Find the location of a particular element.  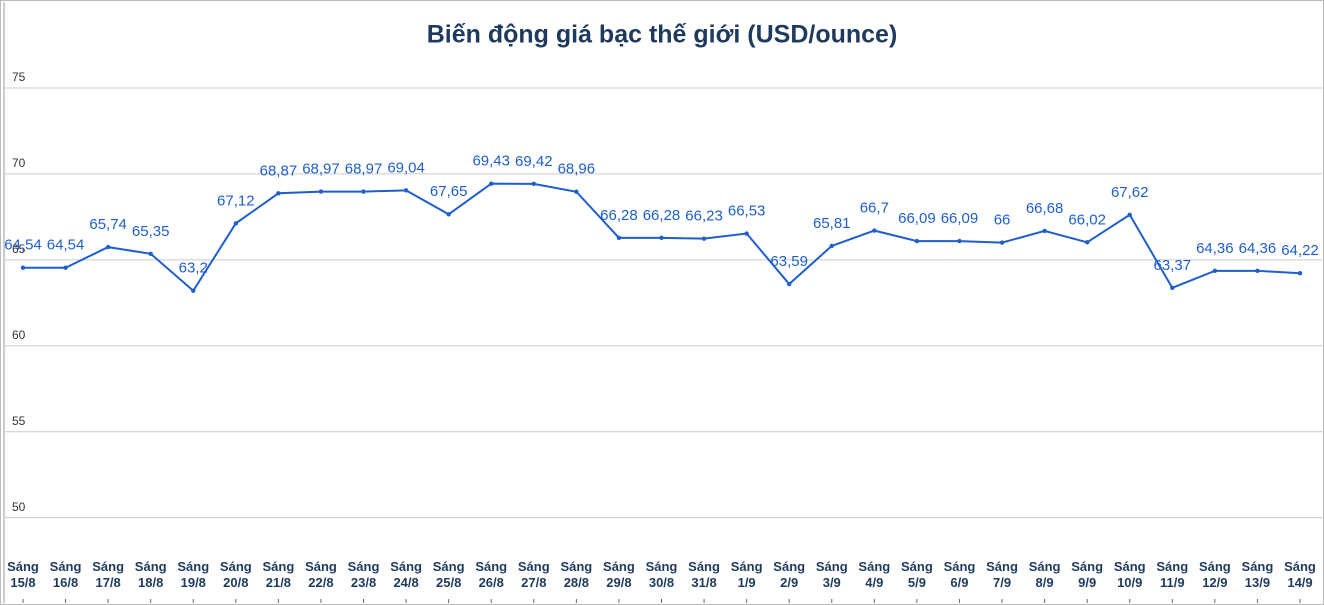

x-tick-label: Sáng 27/8 is located at coordinates (534, 574).